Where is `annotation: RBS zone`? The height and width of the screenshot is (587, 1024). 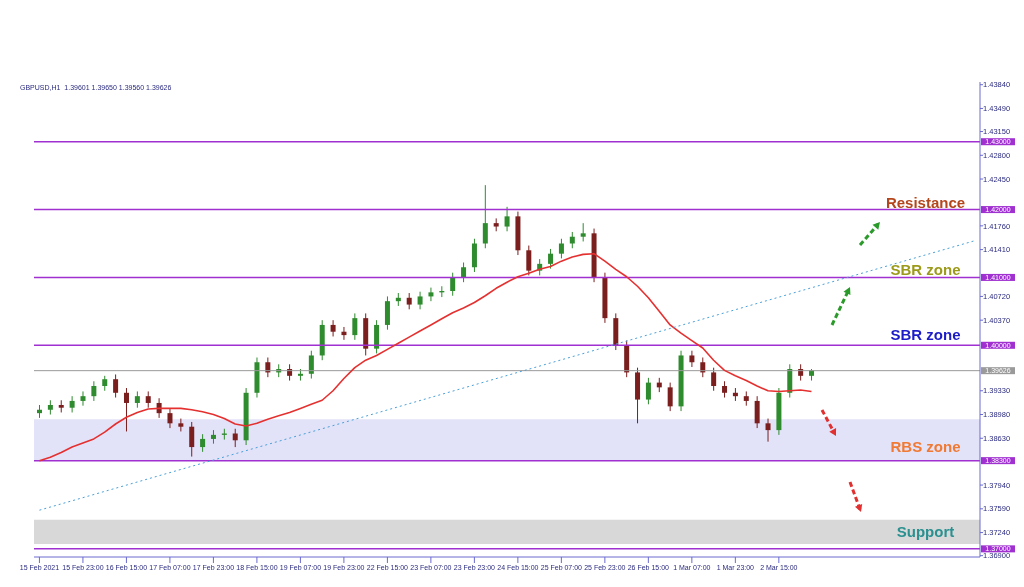 annotation: RBS zone is located at coordinates (925, 447).